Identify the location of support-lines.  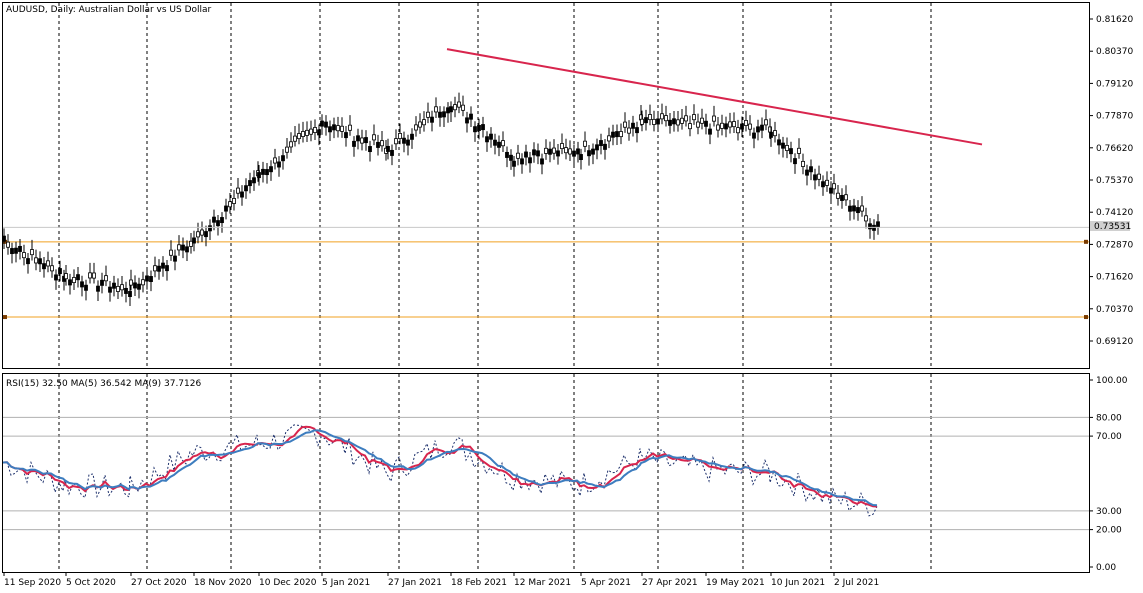
(546, 279).